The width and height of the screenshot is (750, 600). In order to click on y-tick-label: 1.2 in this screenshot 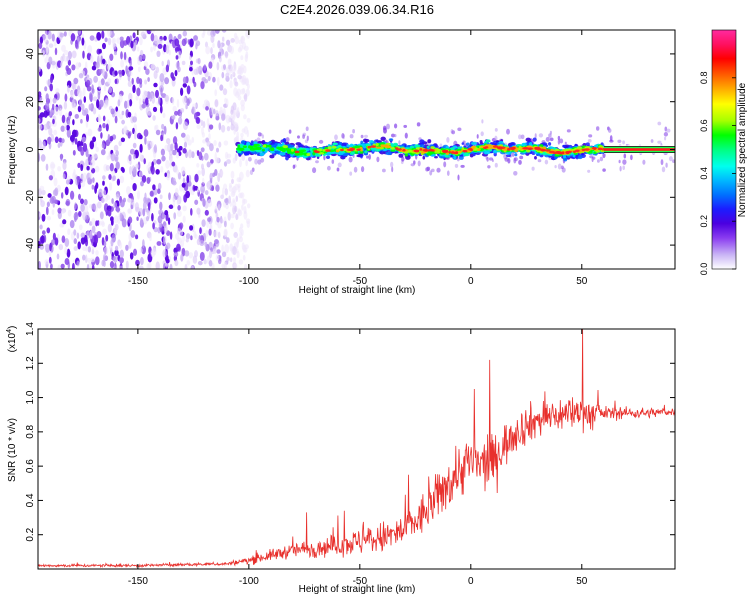, I will do `click(30, 363)`.